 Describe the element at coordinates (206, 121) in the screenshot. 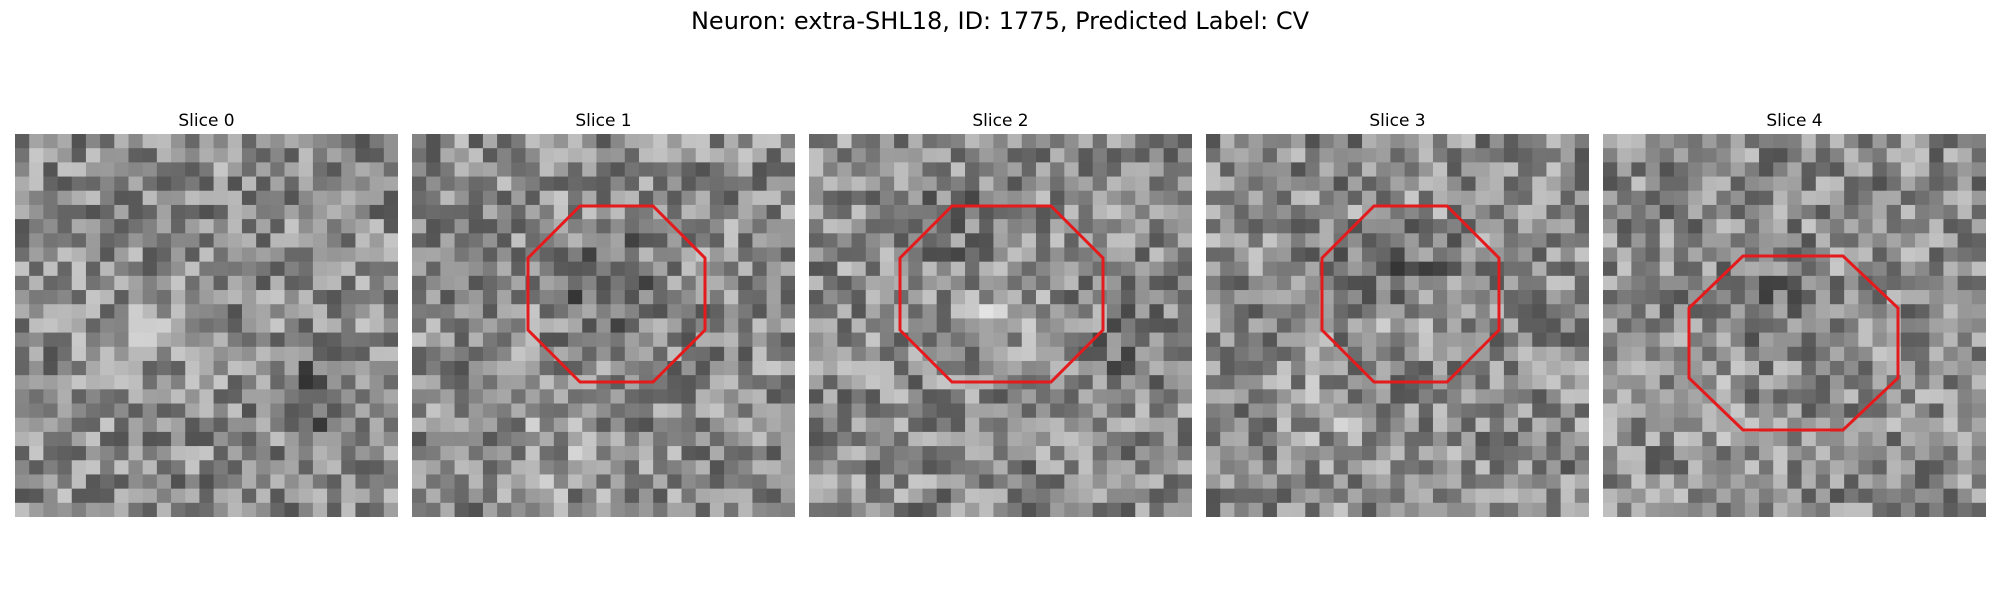

I see `slice-title: Slice 0` at that location.